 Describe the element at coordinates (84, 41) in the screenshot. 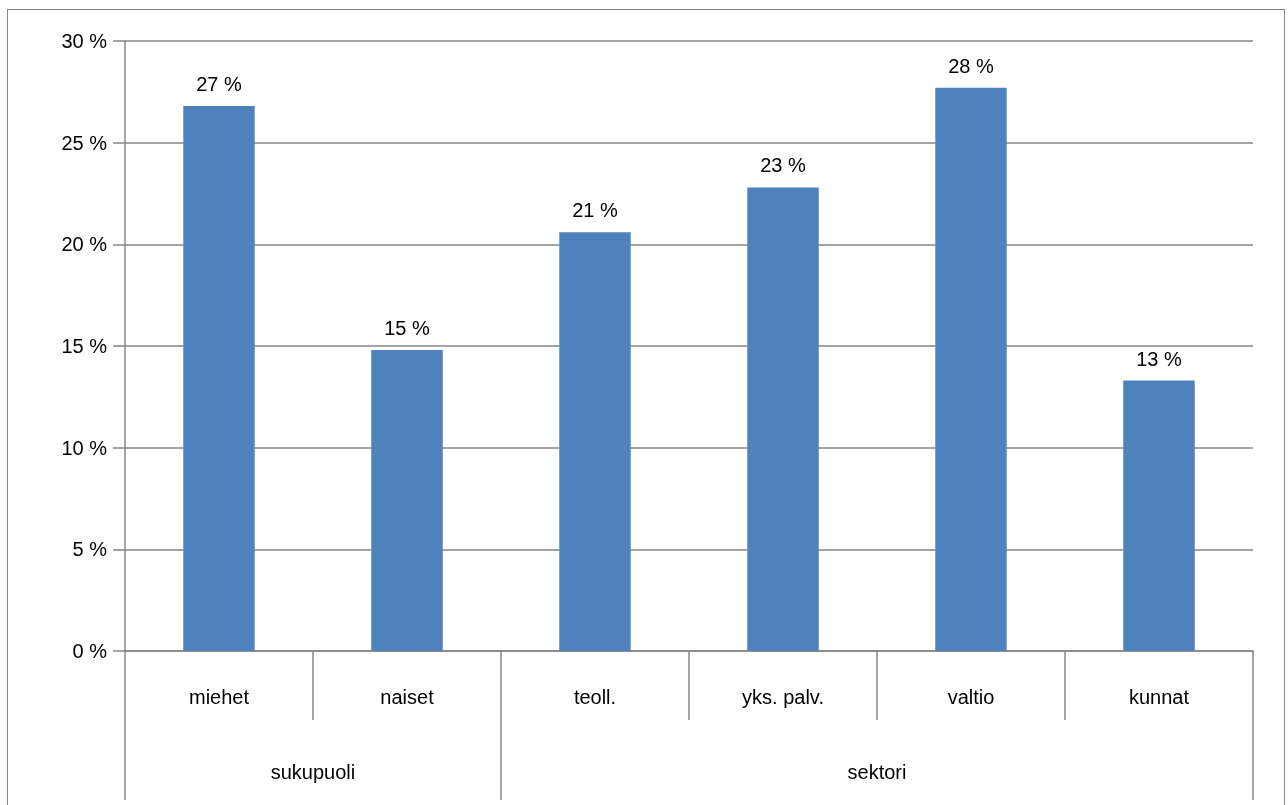

I see `y-tick-label: 30 %` at that location.